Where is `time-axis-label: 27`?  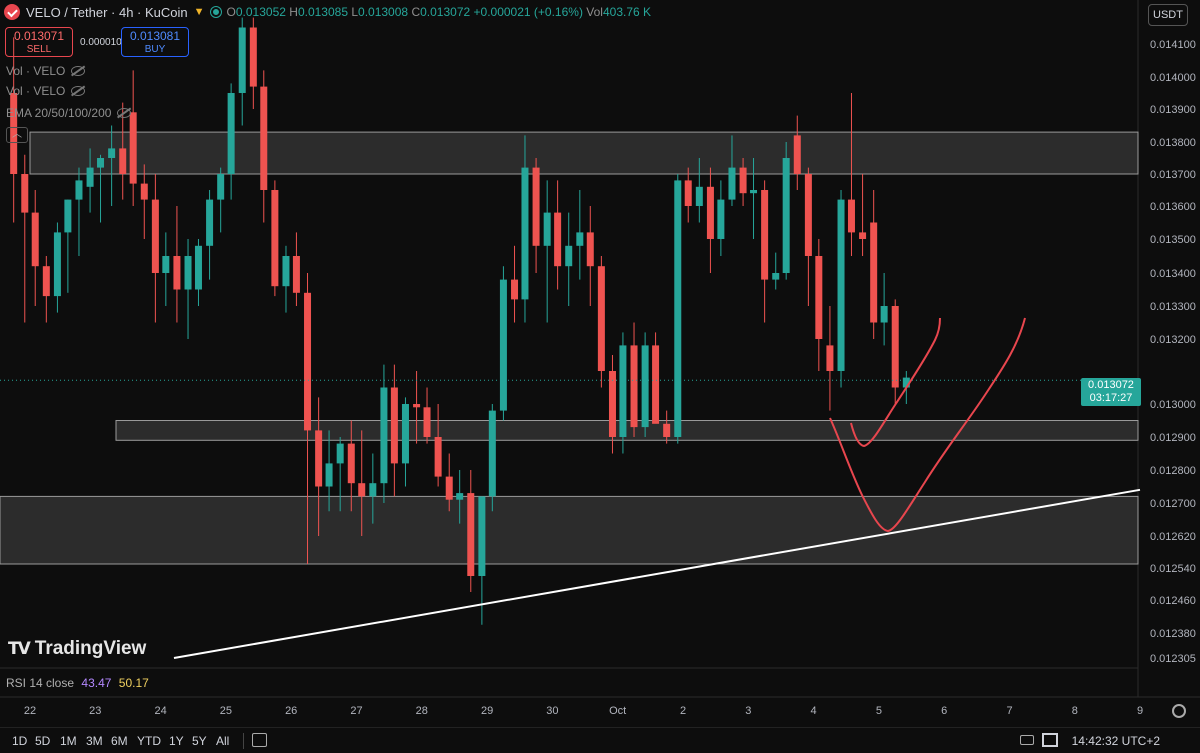
time-axis-label: 27 is located at coordinates (356, 711).